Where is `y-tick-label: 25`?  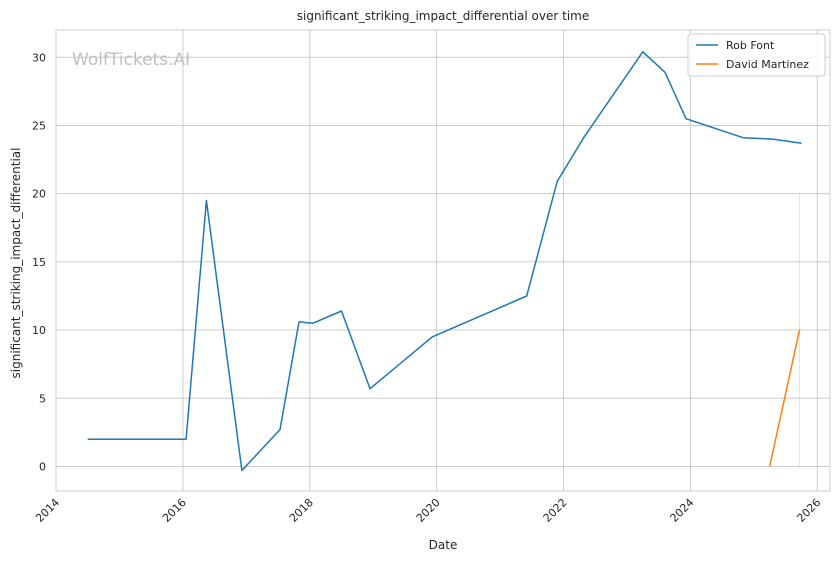
y-tick-label: 25 is located at coordinates (39, 125).